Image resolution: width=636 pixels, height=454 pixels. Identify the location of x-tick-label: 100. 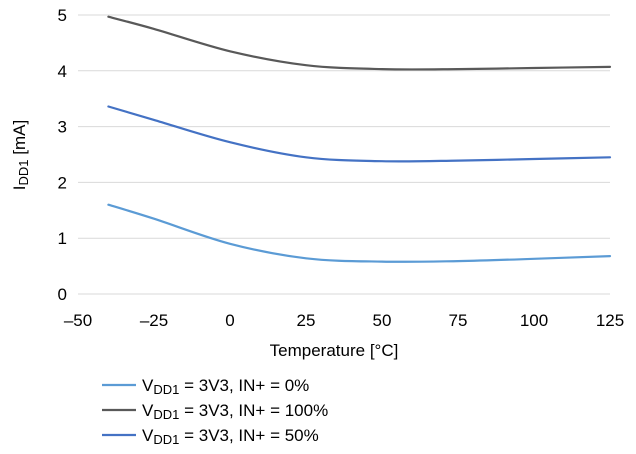
(534, 320).